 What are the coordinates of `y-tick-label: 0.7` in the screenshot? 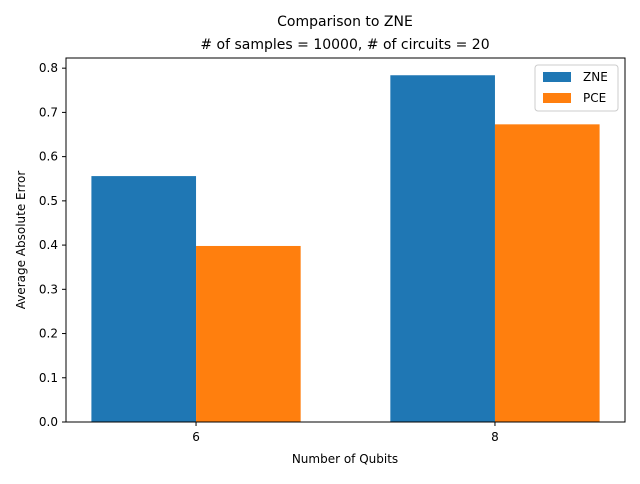 It's located at (48, 112).